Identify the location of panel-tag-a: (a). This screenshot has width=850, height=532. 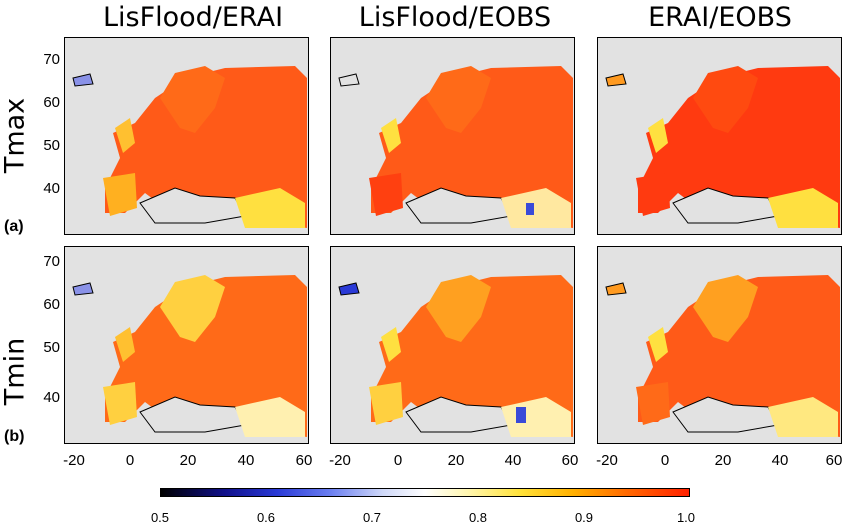
(14, 226).